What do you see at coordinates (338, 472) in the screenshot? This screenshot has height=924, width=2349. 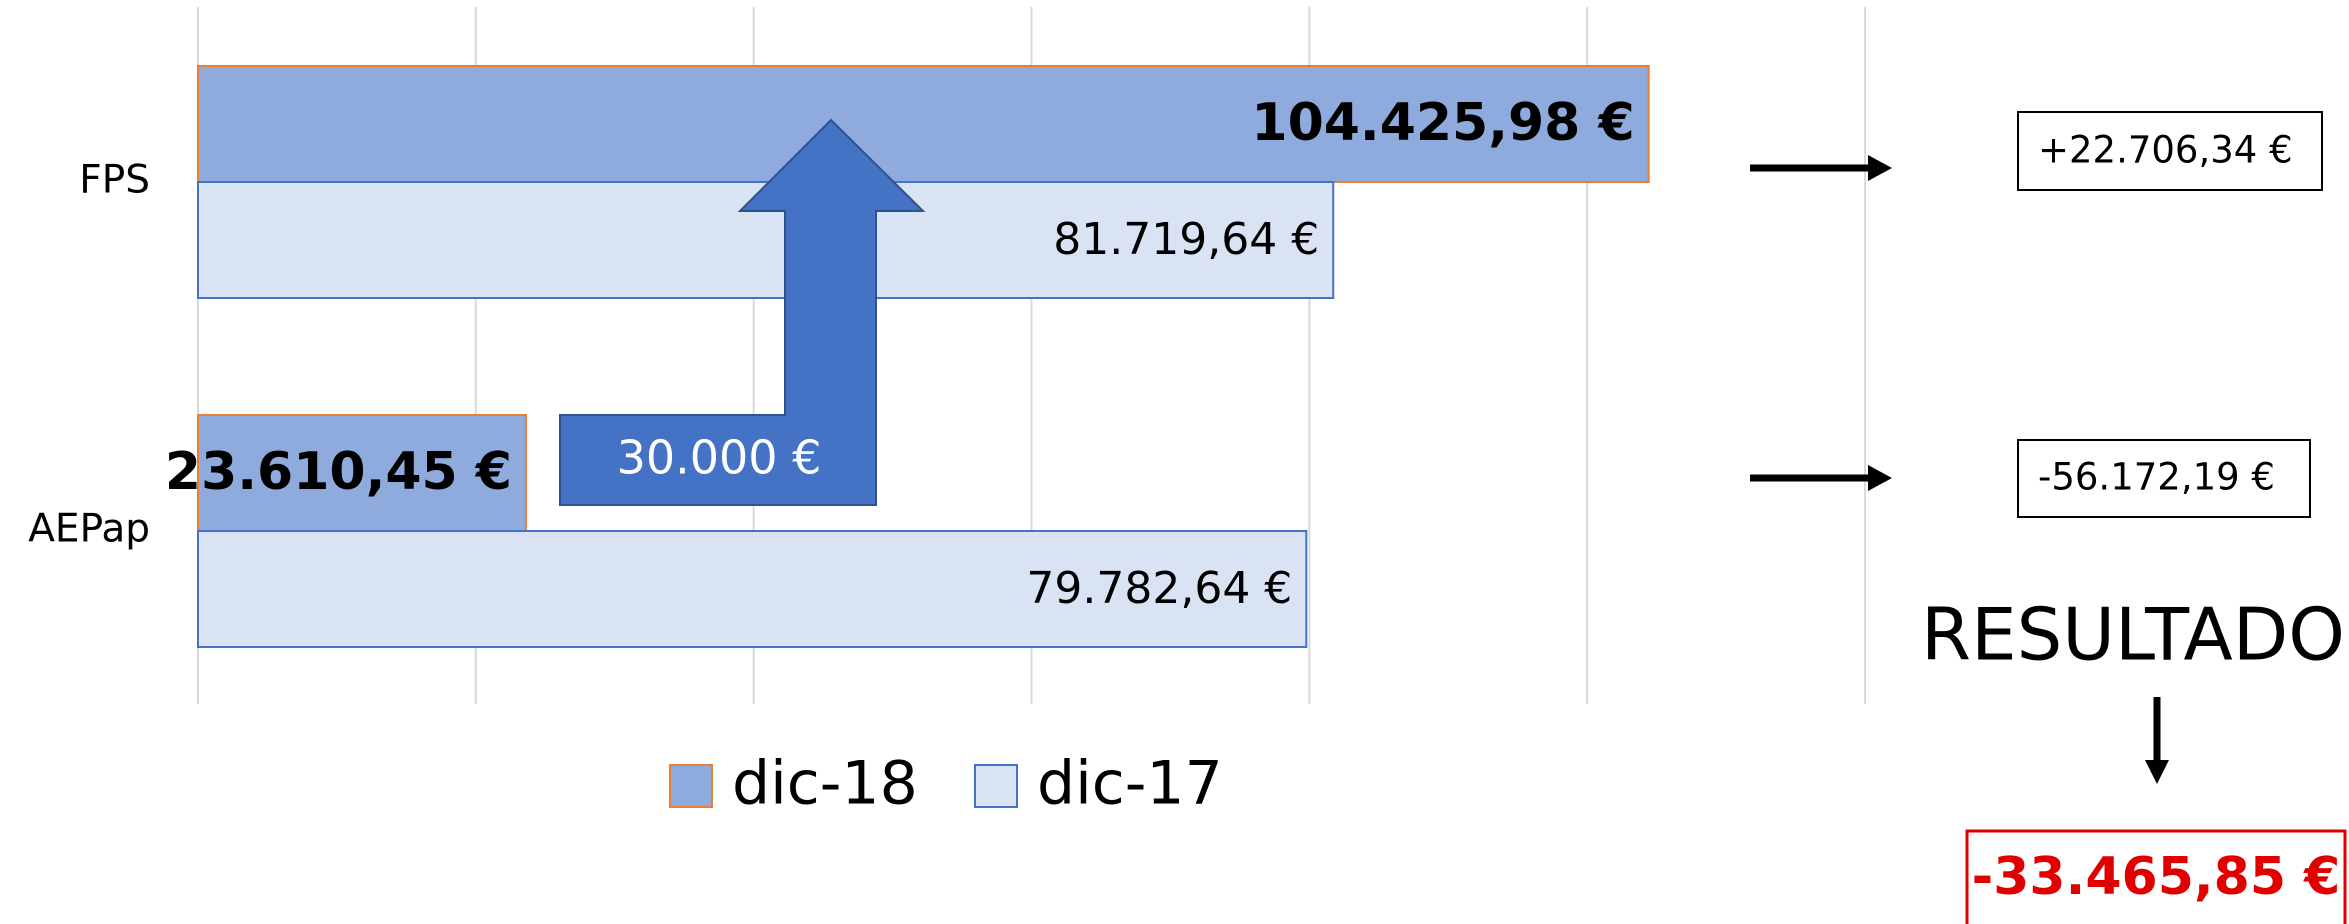 I see `value-label: 23.610,45 €` at bounding box center [338, 472].